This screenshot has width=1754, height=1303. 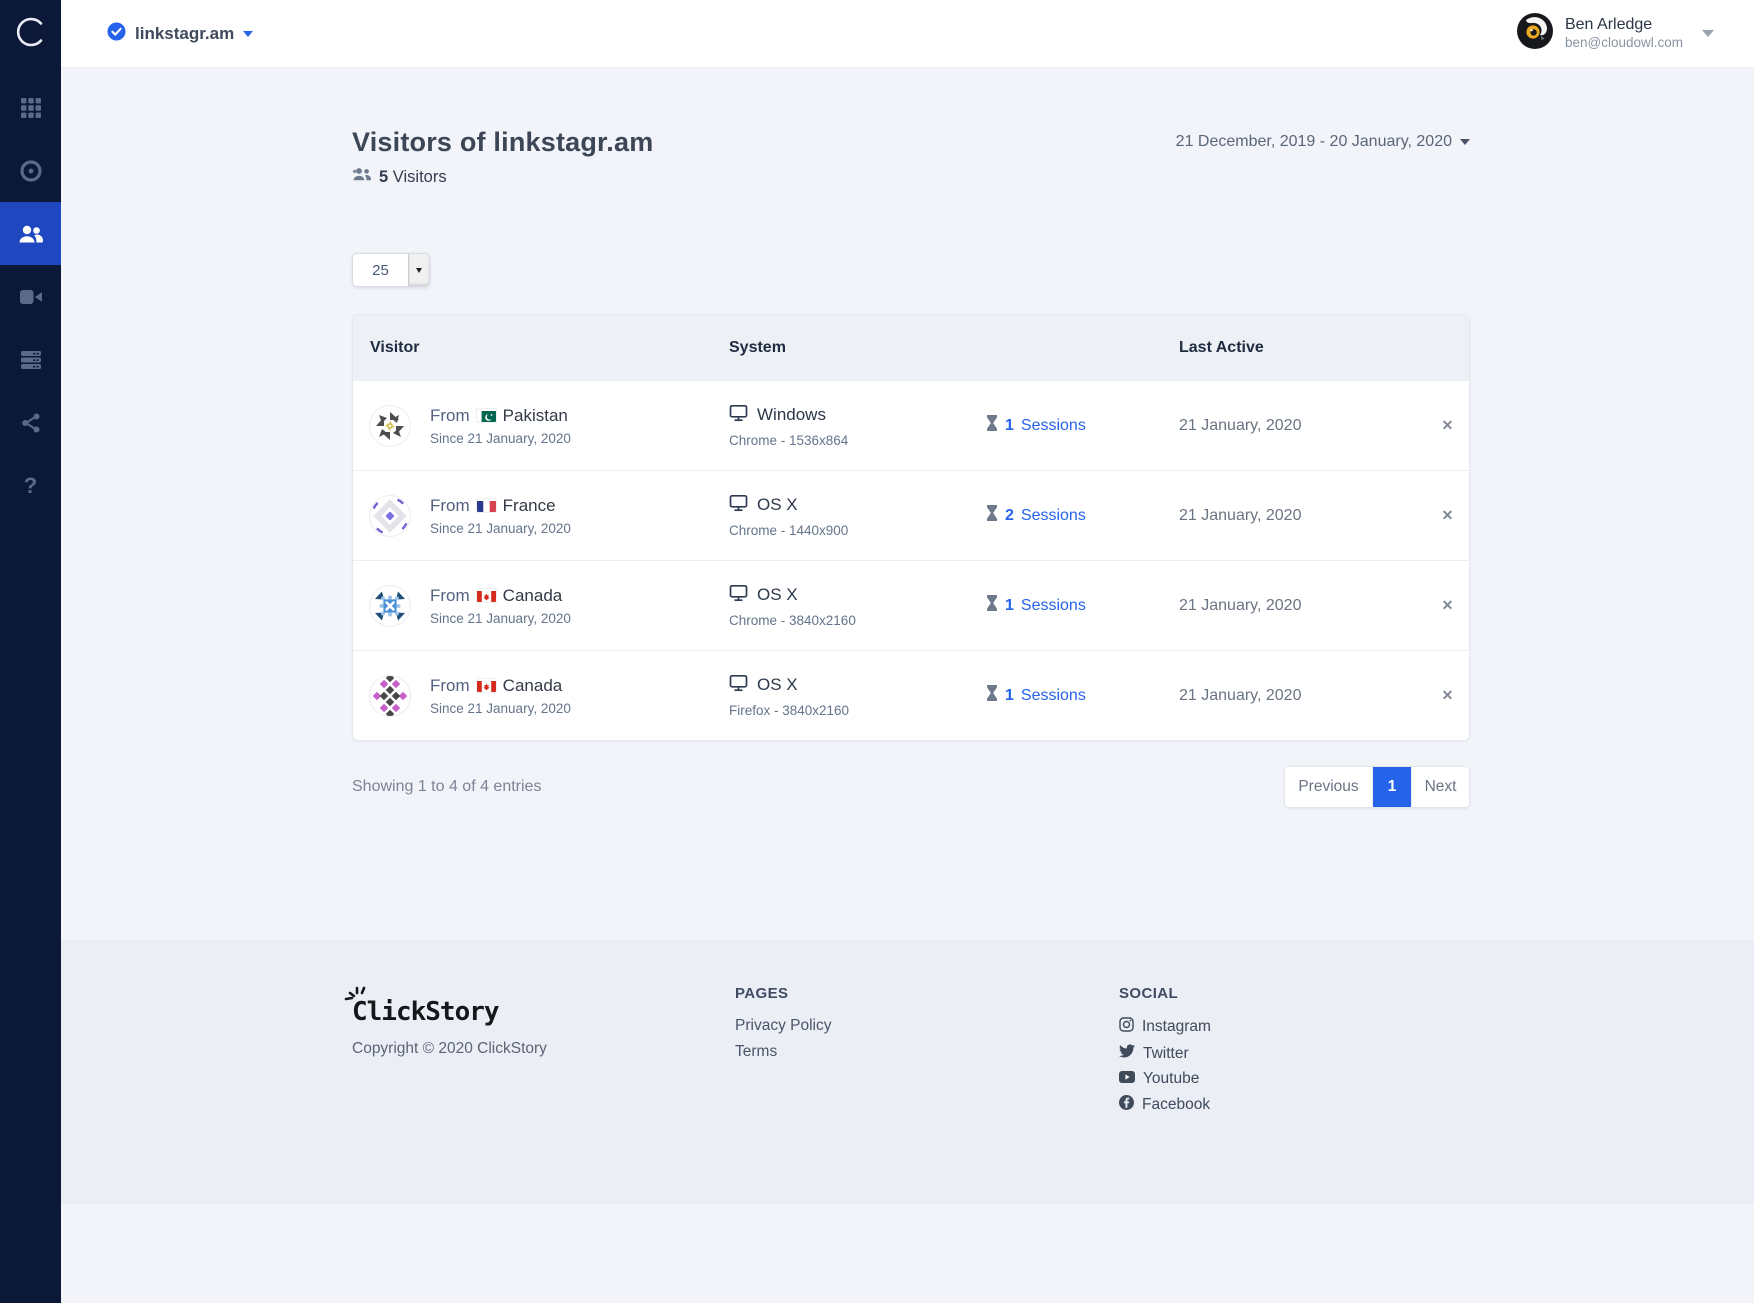 I want to click on pages-heading: PAGES, so click(x=762, y=993).